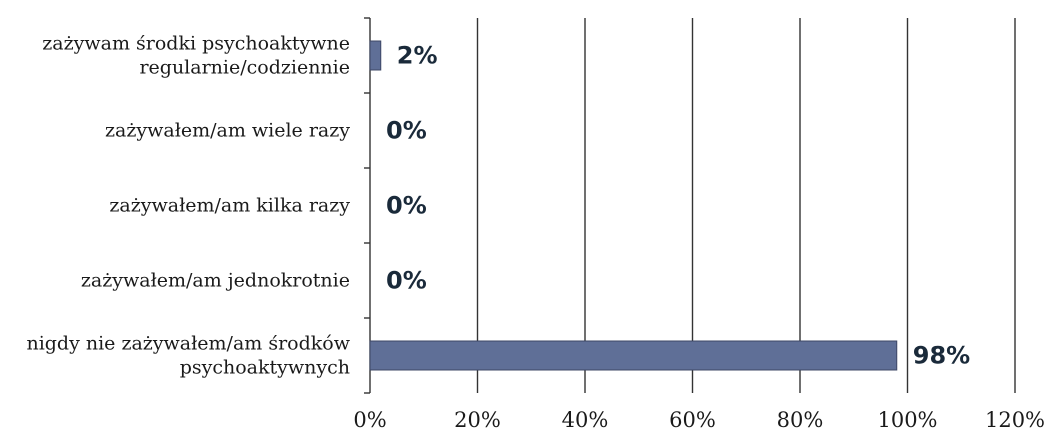 This screenshot has height=437, width=1048. I want to click on x-tick-label: 100%, so click(907, 420).